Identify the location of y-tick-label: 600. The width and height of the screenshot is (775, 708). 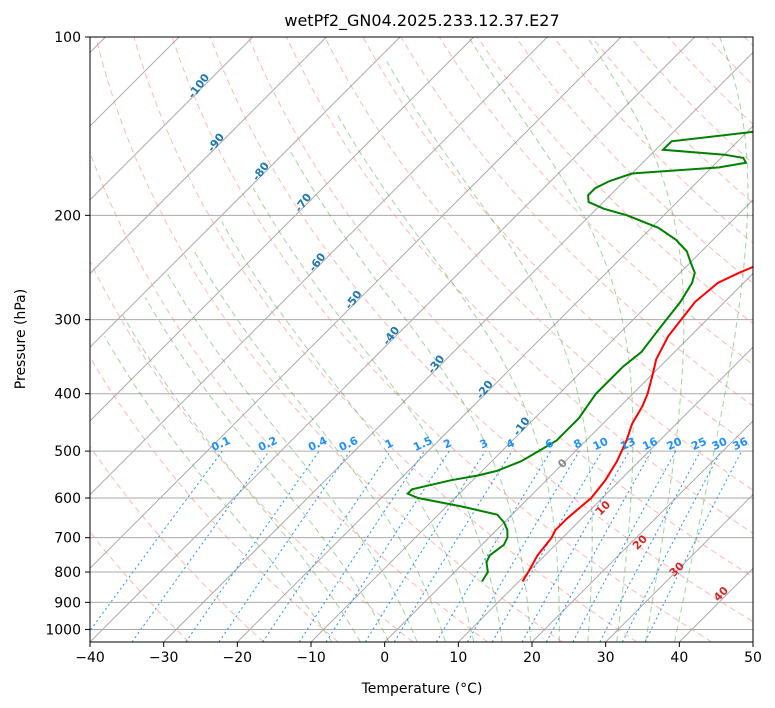
(67, 499).